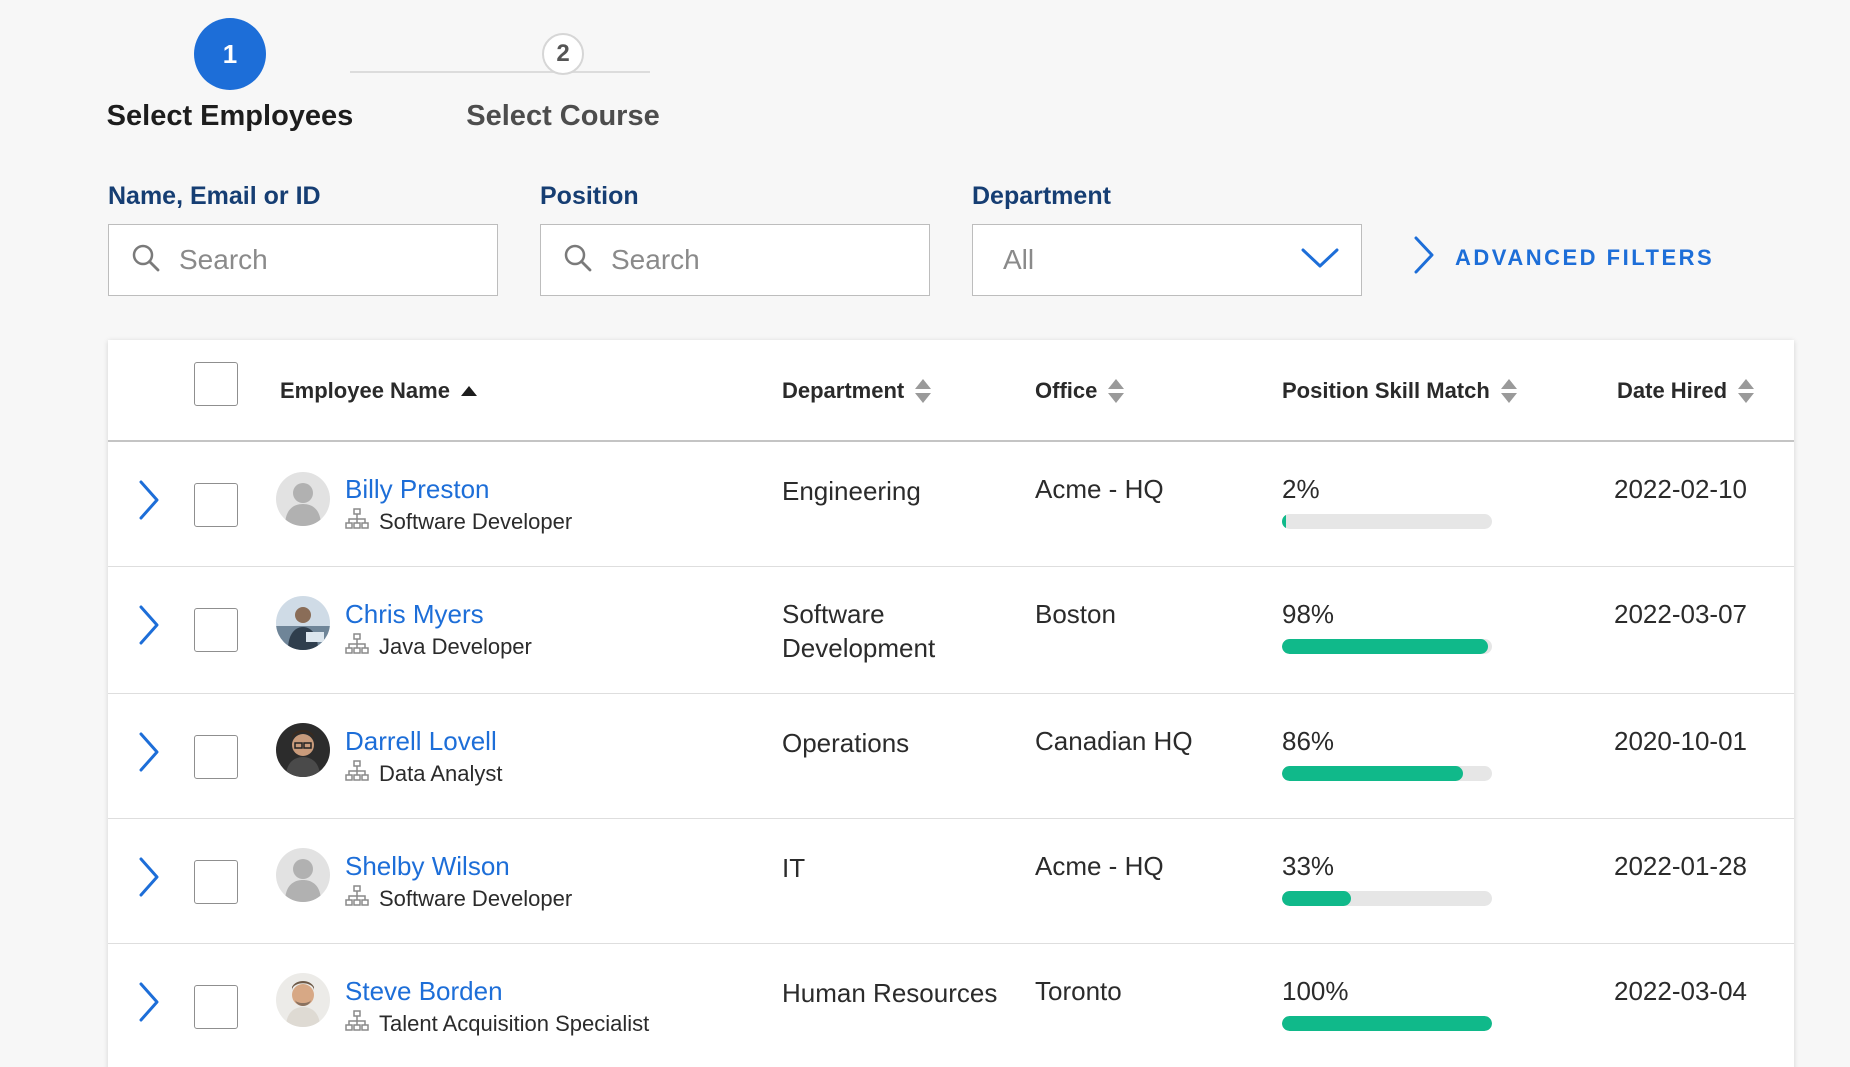 The height and width of the screenshot is (1067, 1850). What do you see at coordinates (469, 391) in the screenshot?
I see `sort-asc-icon` at bounding box center [469, 391].